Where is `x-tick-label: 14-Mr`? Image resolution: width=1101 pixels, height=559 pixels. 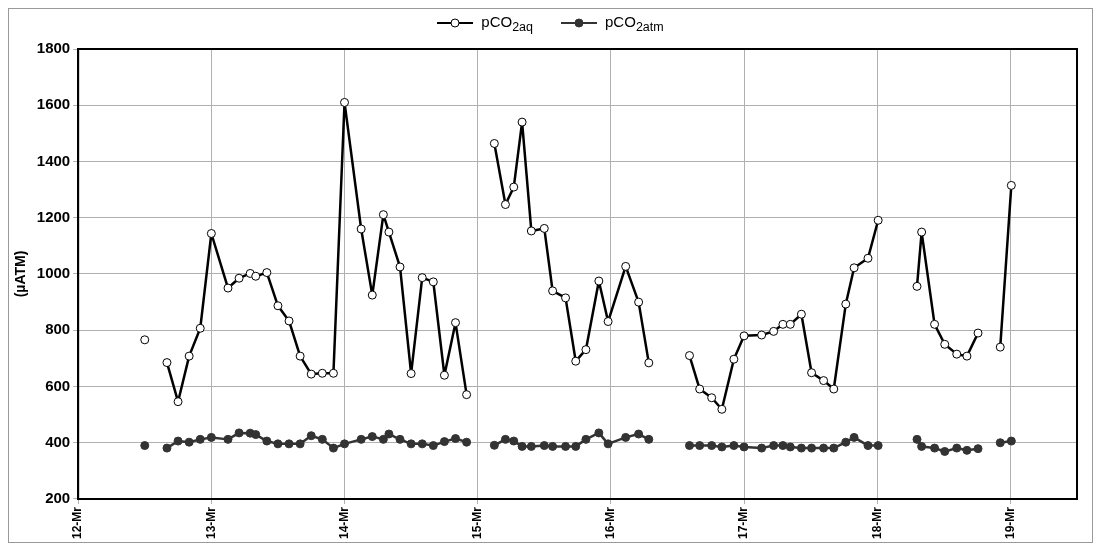 x-tick-label: 14-Mr is located at coordinates (343, 523).